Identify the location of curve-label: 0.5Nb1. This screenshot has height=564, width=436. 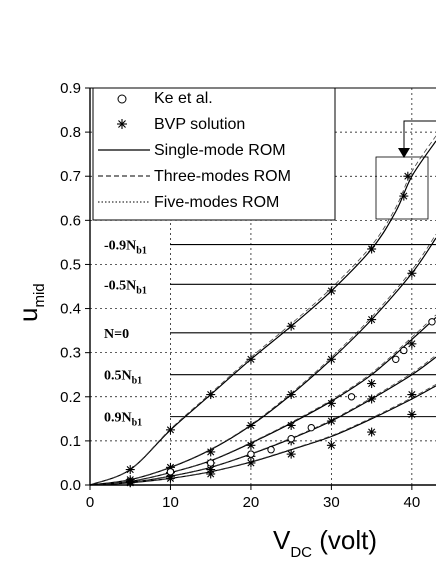
(123, 378).